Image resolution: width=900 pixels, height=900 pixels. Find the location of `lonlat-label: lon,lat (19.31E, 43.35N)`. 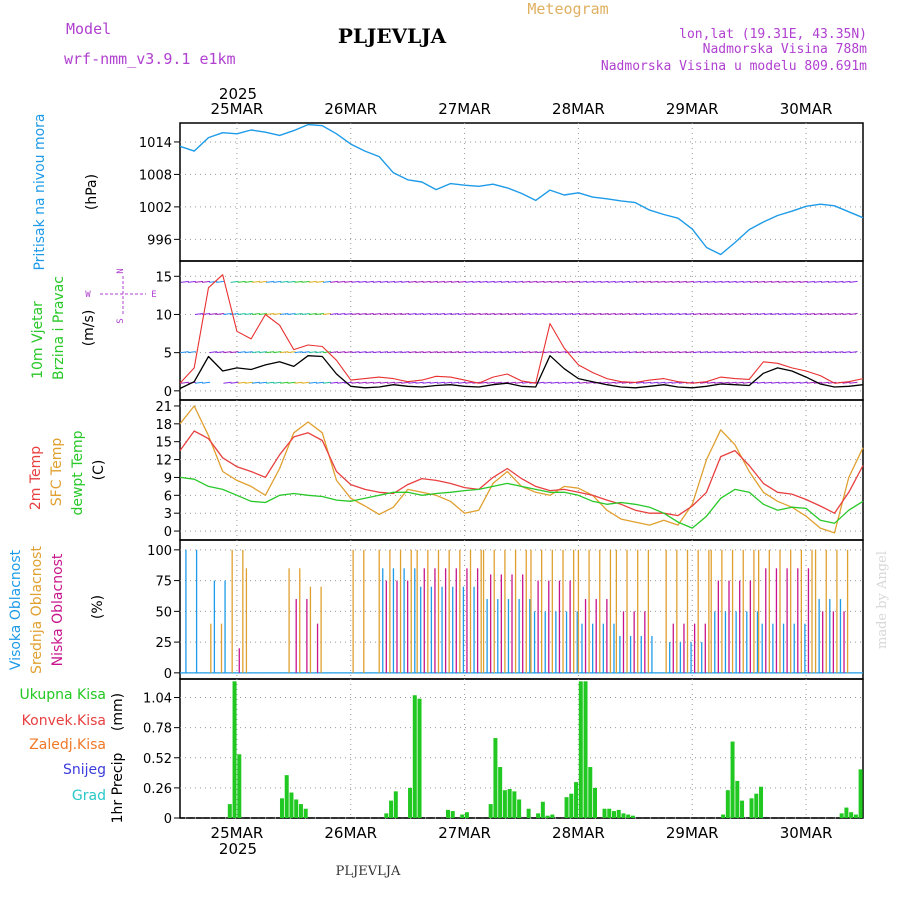

lonlat-label: lon,lat (19.31E, 43.35N) is located at coordinates (773, 34).